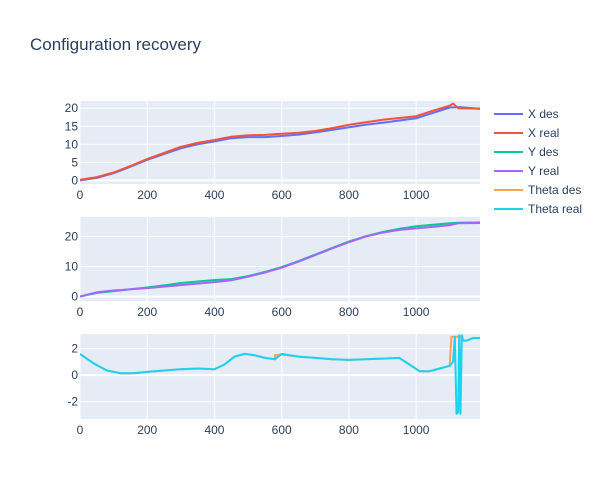  I want to click on legend-item: X real, so click(526, 133).